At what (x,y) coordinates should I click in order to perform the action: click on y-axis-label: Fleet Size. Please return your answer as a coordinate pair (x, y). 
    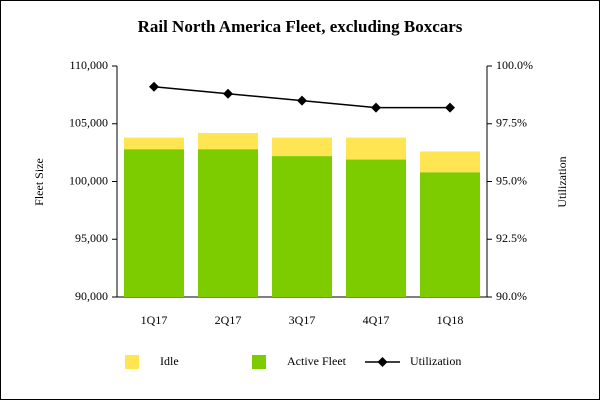
    Looking at the image, I should click on (39, 182).